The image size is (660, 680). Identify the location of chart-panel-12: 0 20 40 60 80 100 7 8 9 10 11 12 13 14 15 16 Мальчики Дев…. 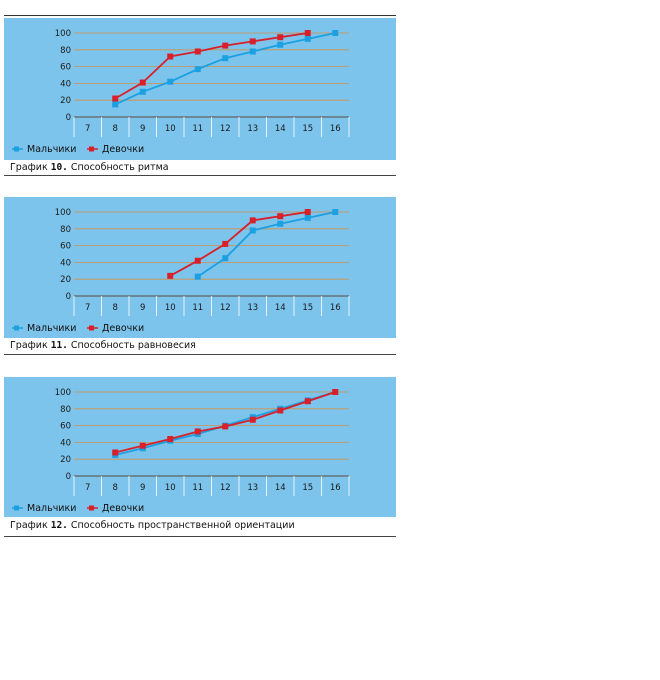
(200, 447).